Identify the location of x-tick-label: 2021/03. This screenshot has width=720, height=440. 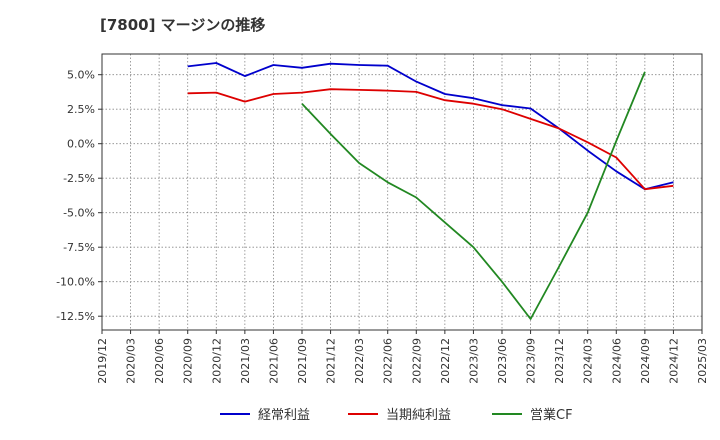
(245, 361).